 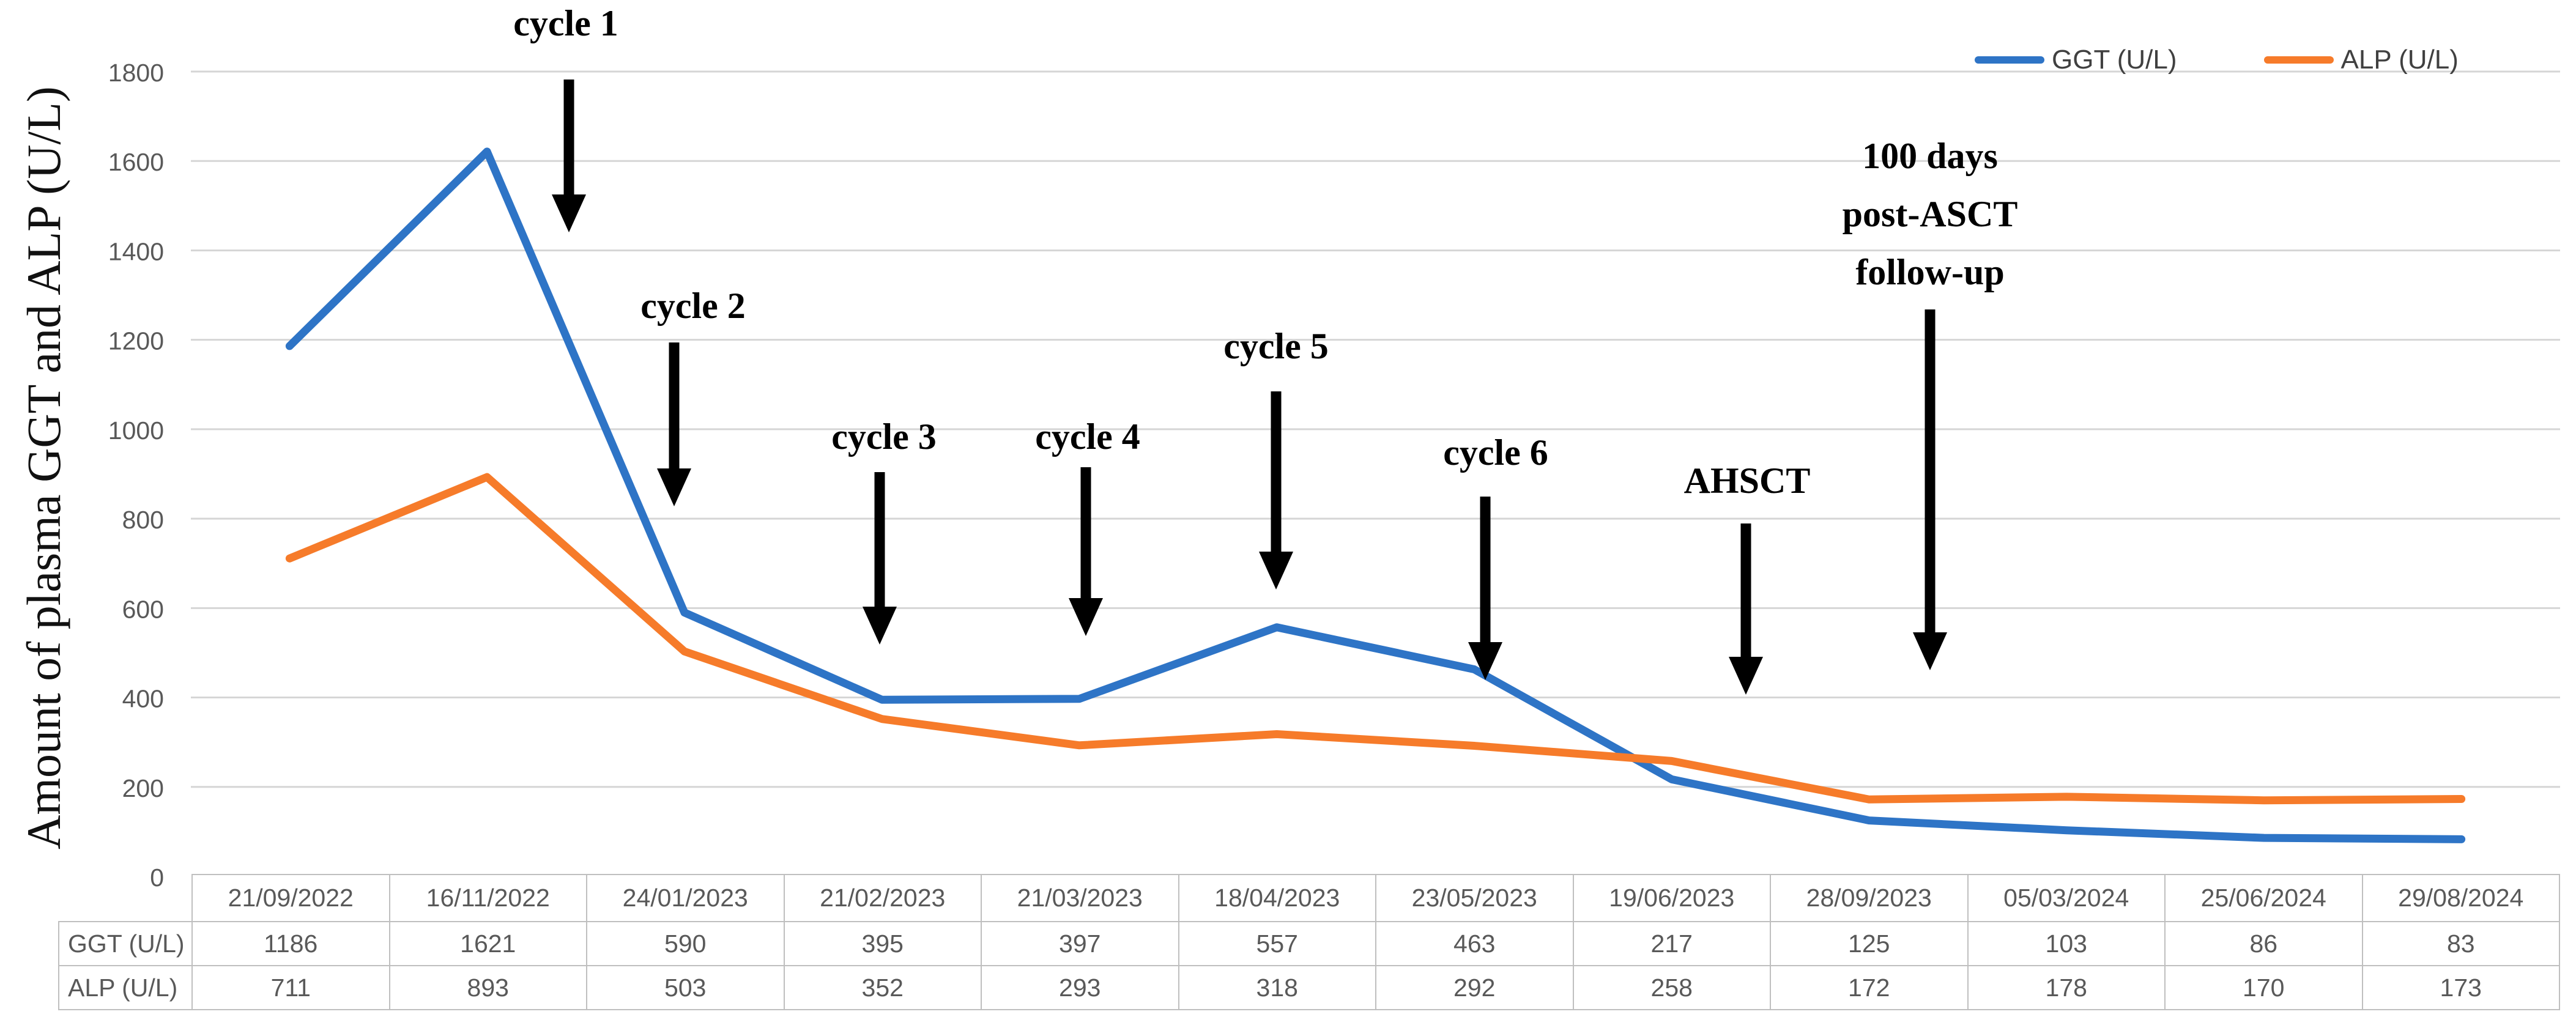 I want to click on date-cell: 25/06/2024, so click(x=2263, y=898).